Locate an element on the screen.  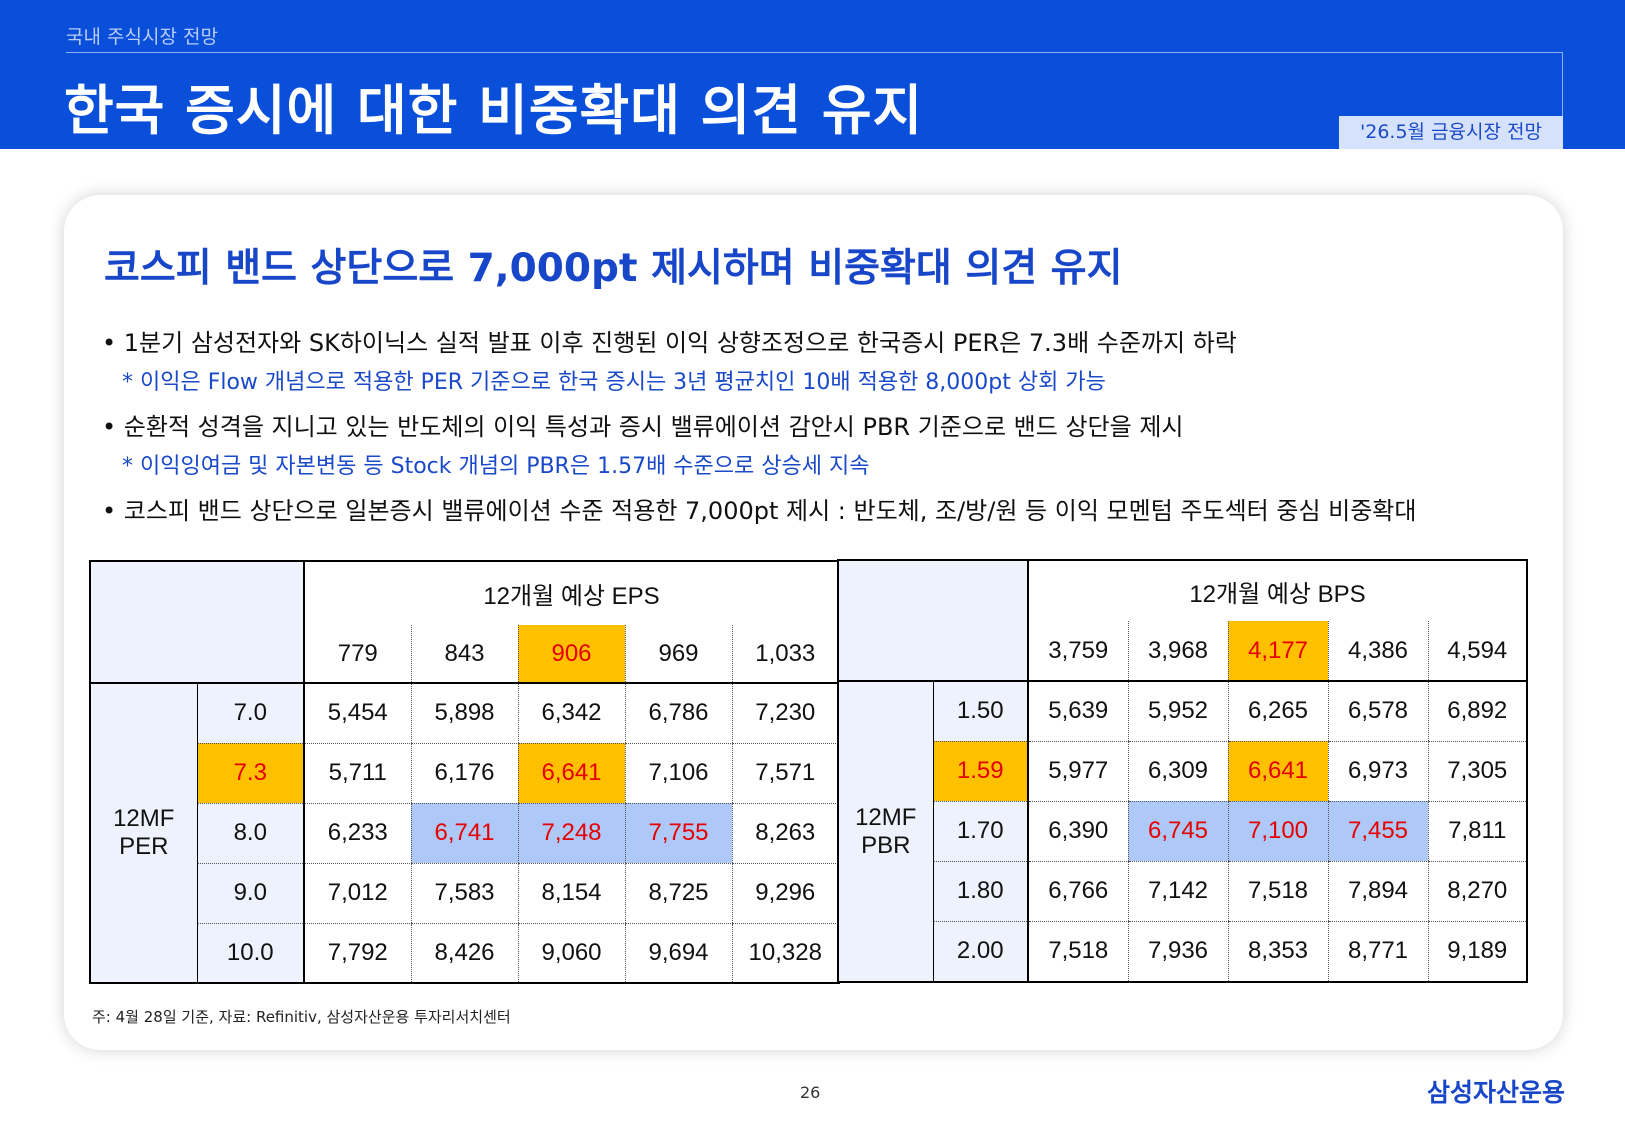
pbr-cell: 5,952 is located at coordinates (1177, 711).